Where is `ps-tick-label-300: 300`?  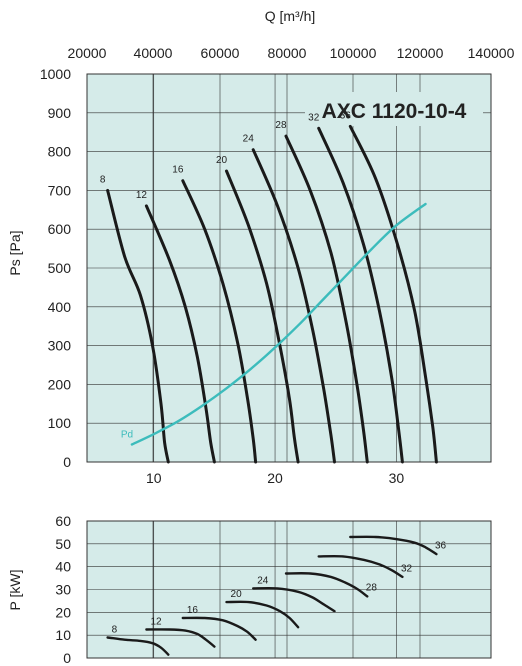
ps-tick-label-300: 300 is located at coordinates (60, 346).